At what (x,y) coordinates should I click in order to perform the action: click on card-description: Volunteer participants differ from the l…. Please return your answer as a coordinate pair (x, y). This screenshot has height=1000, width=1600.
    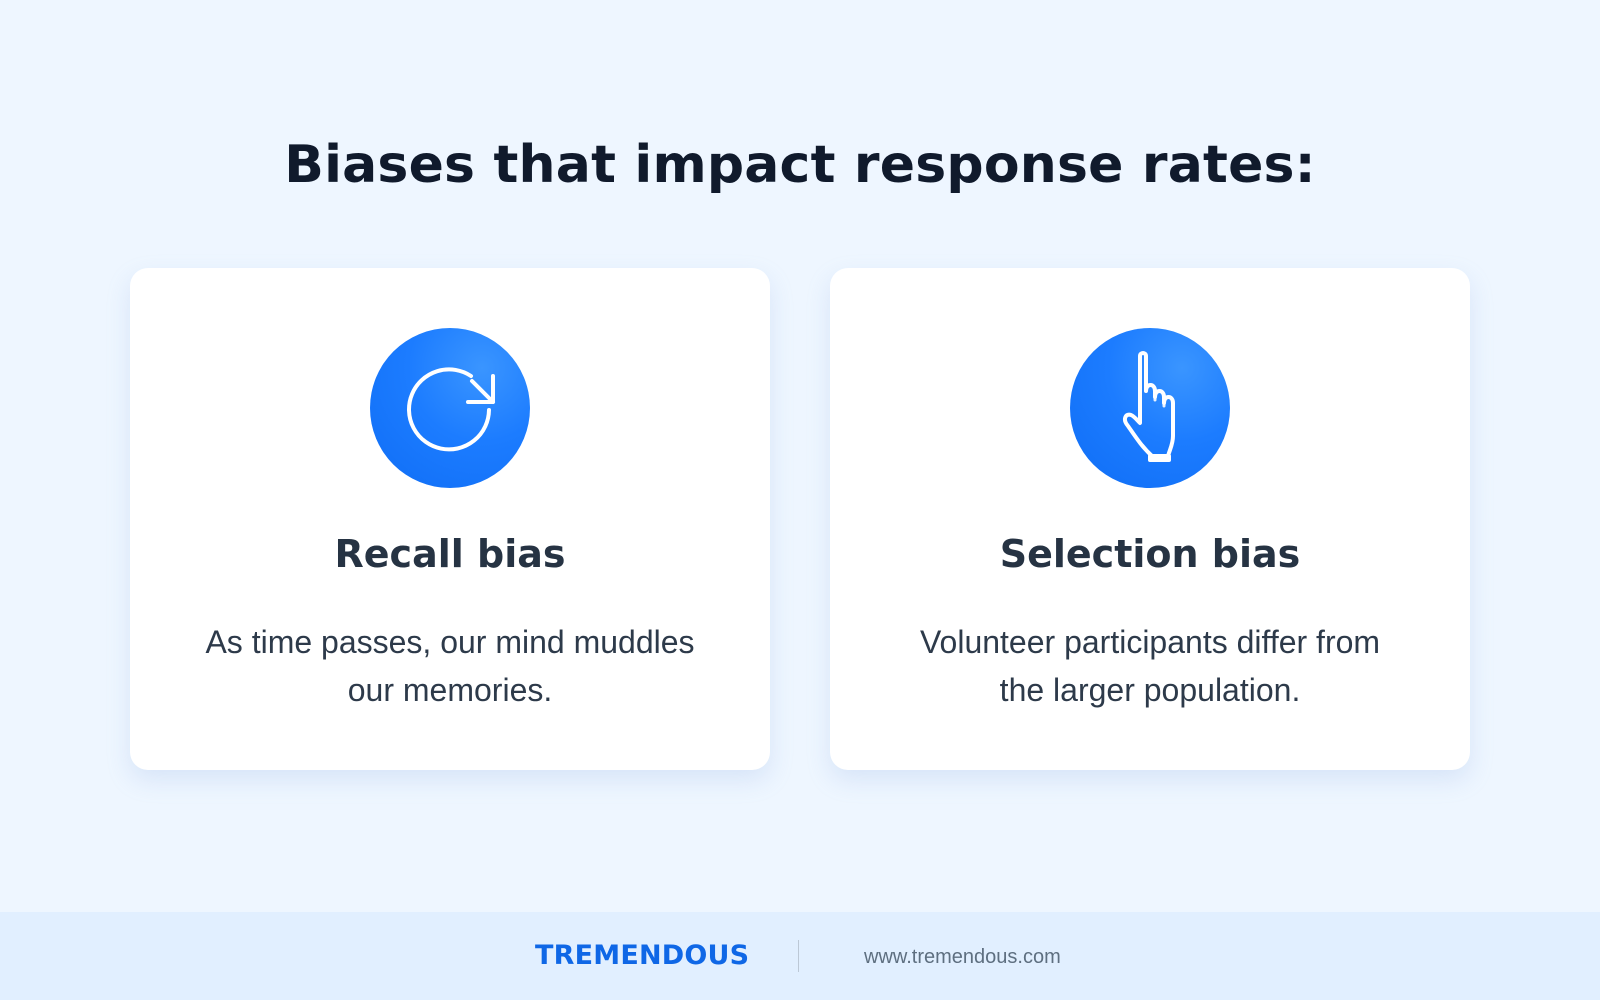
    Looking at the image, I should click on (1150, 666).